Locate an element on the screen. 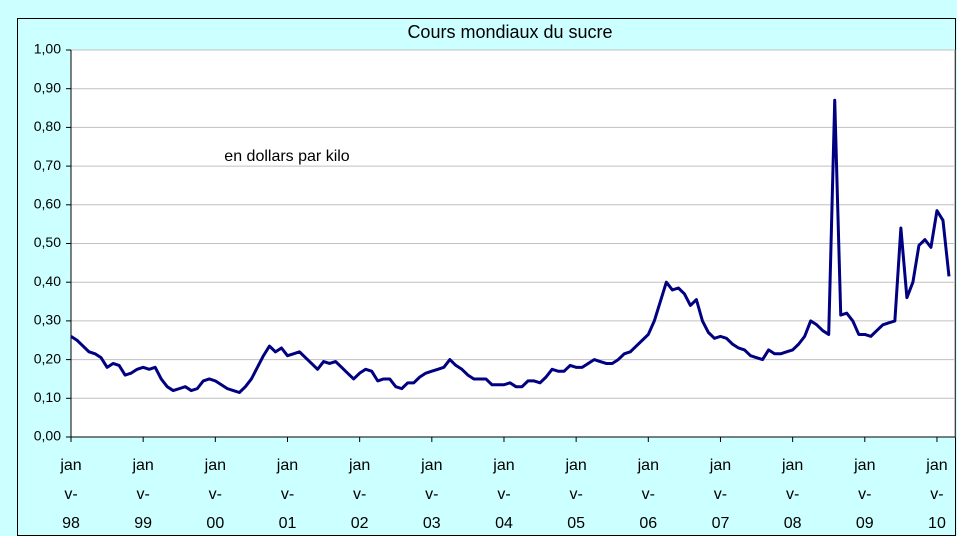 The width and height of the screenshot is (957, 536). x-tick-label: jan v-01 is located at coordinates (287, 494).